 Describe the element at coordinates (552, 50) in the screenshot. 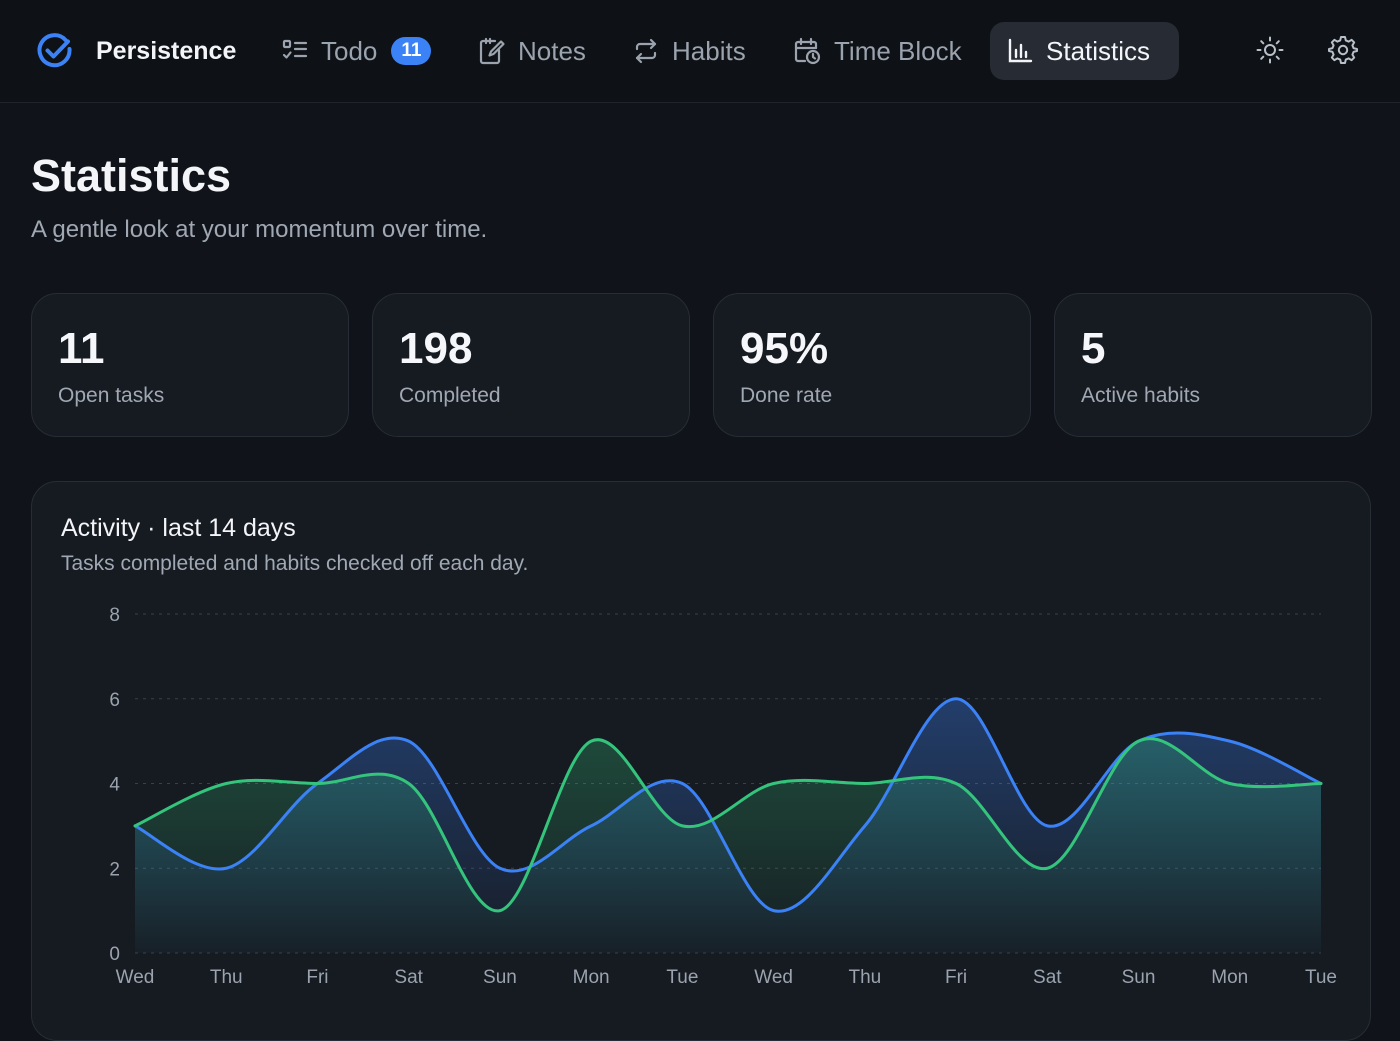

I see `nav-label-notes: Notes` at that location.